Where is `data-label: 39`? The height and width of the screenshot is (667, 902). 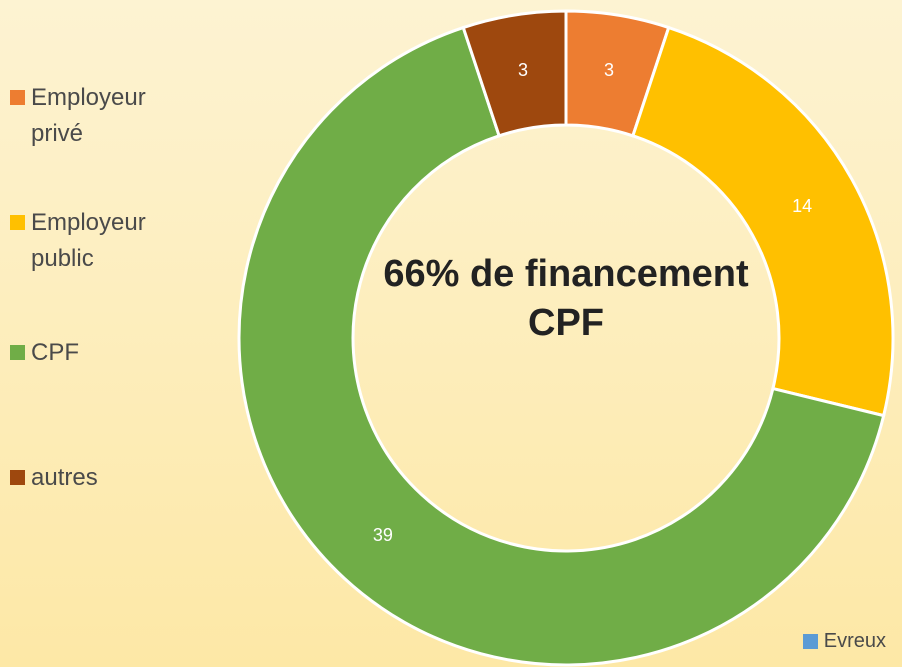 data-label: 39 is located at coordinates (383, 535).